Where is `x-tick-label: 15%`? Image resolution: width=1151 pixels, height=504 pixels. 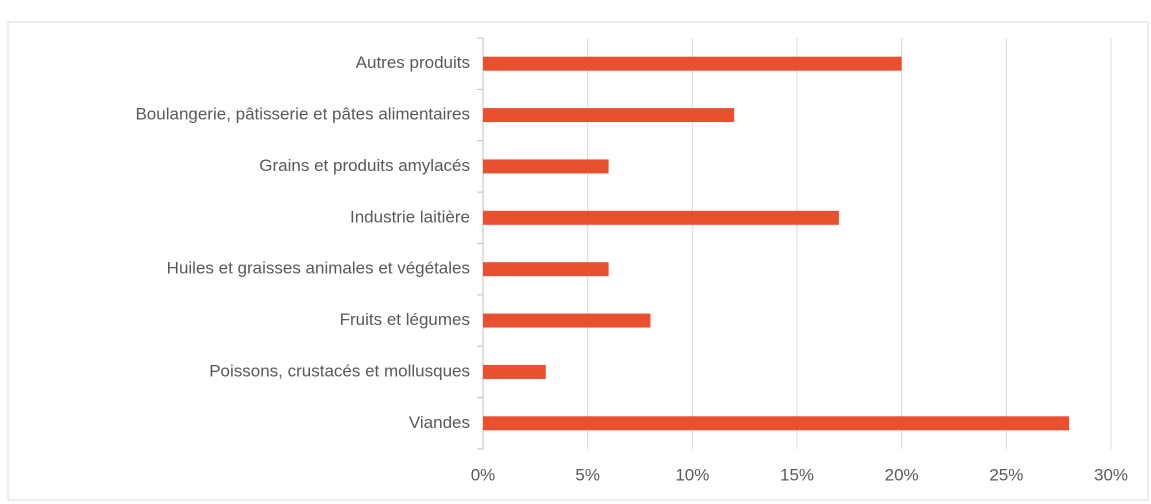 x-tick-label: 15% is located at coordinates (797, 474).